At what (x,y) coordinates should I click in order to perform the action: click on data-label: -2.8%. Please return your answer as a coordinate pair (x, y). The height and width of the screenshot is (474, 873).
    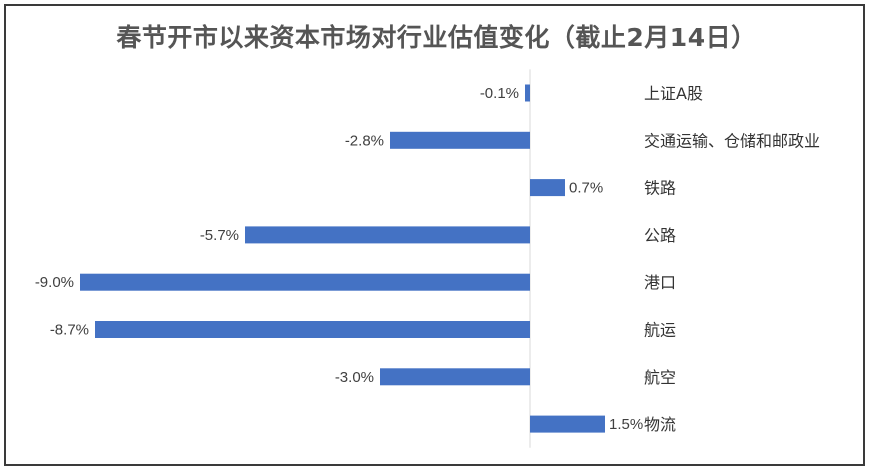
    Looking at the image, I should click on (364, 140).